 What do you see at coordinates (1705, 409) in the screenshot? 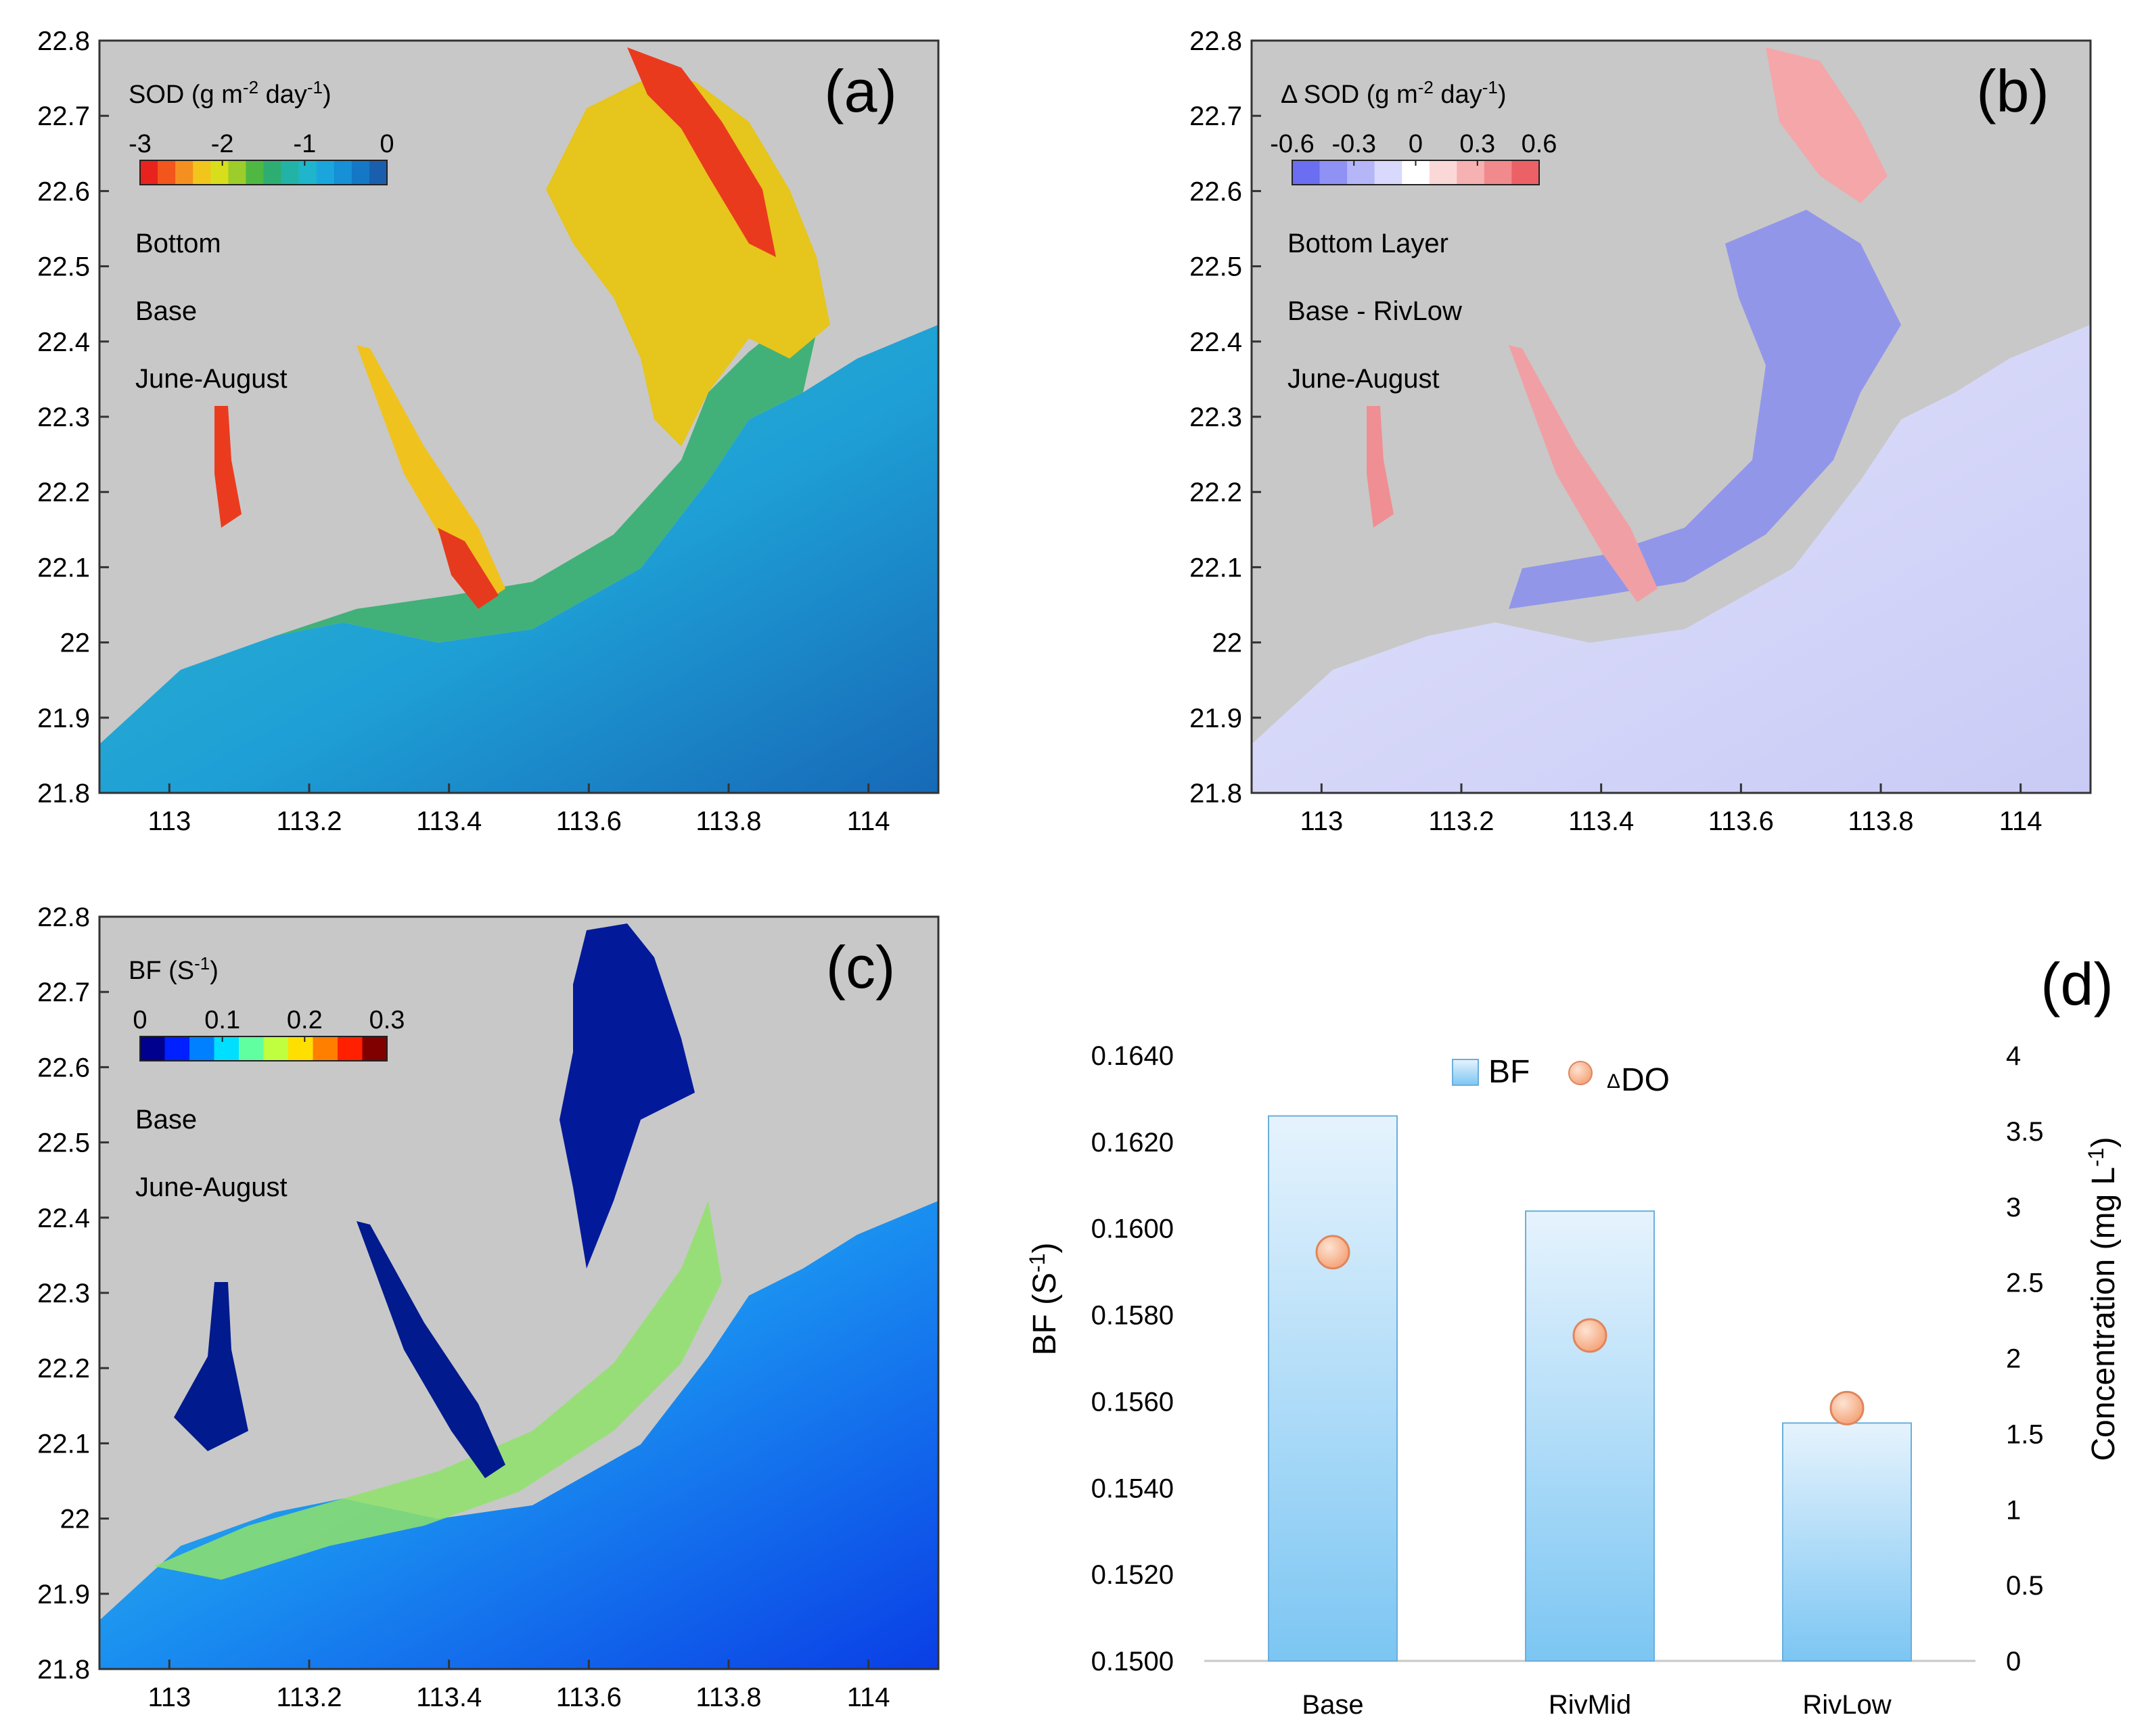
I see `estuary-negative` at bounding box center [1705, 409].